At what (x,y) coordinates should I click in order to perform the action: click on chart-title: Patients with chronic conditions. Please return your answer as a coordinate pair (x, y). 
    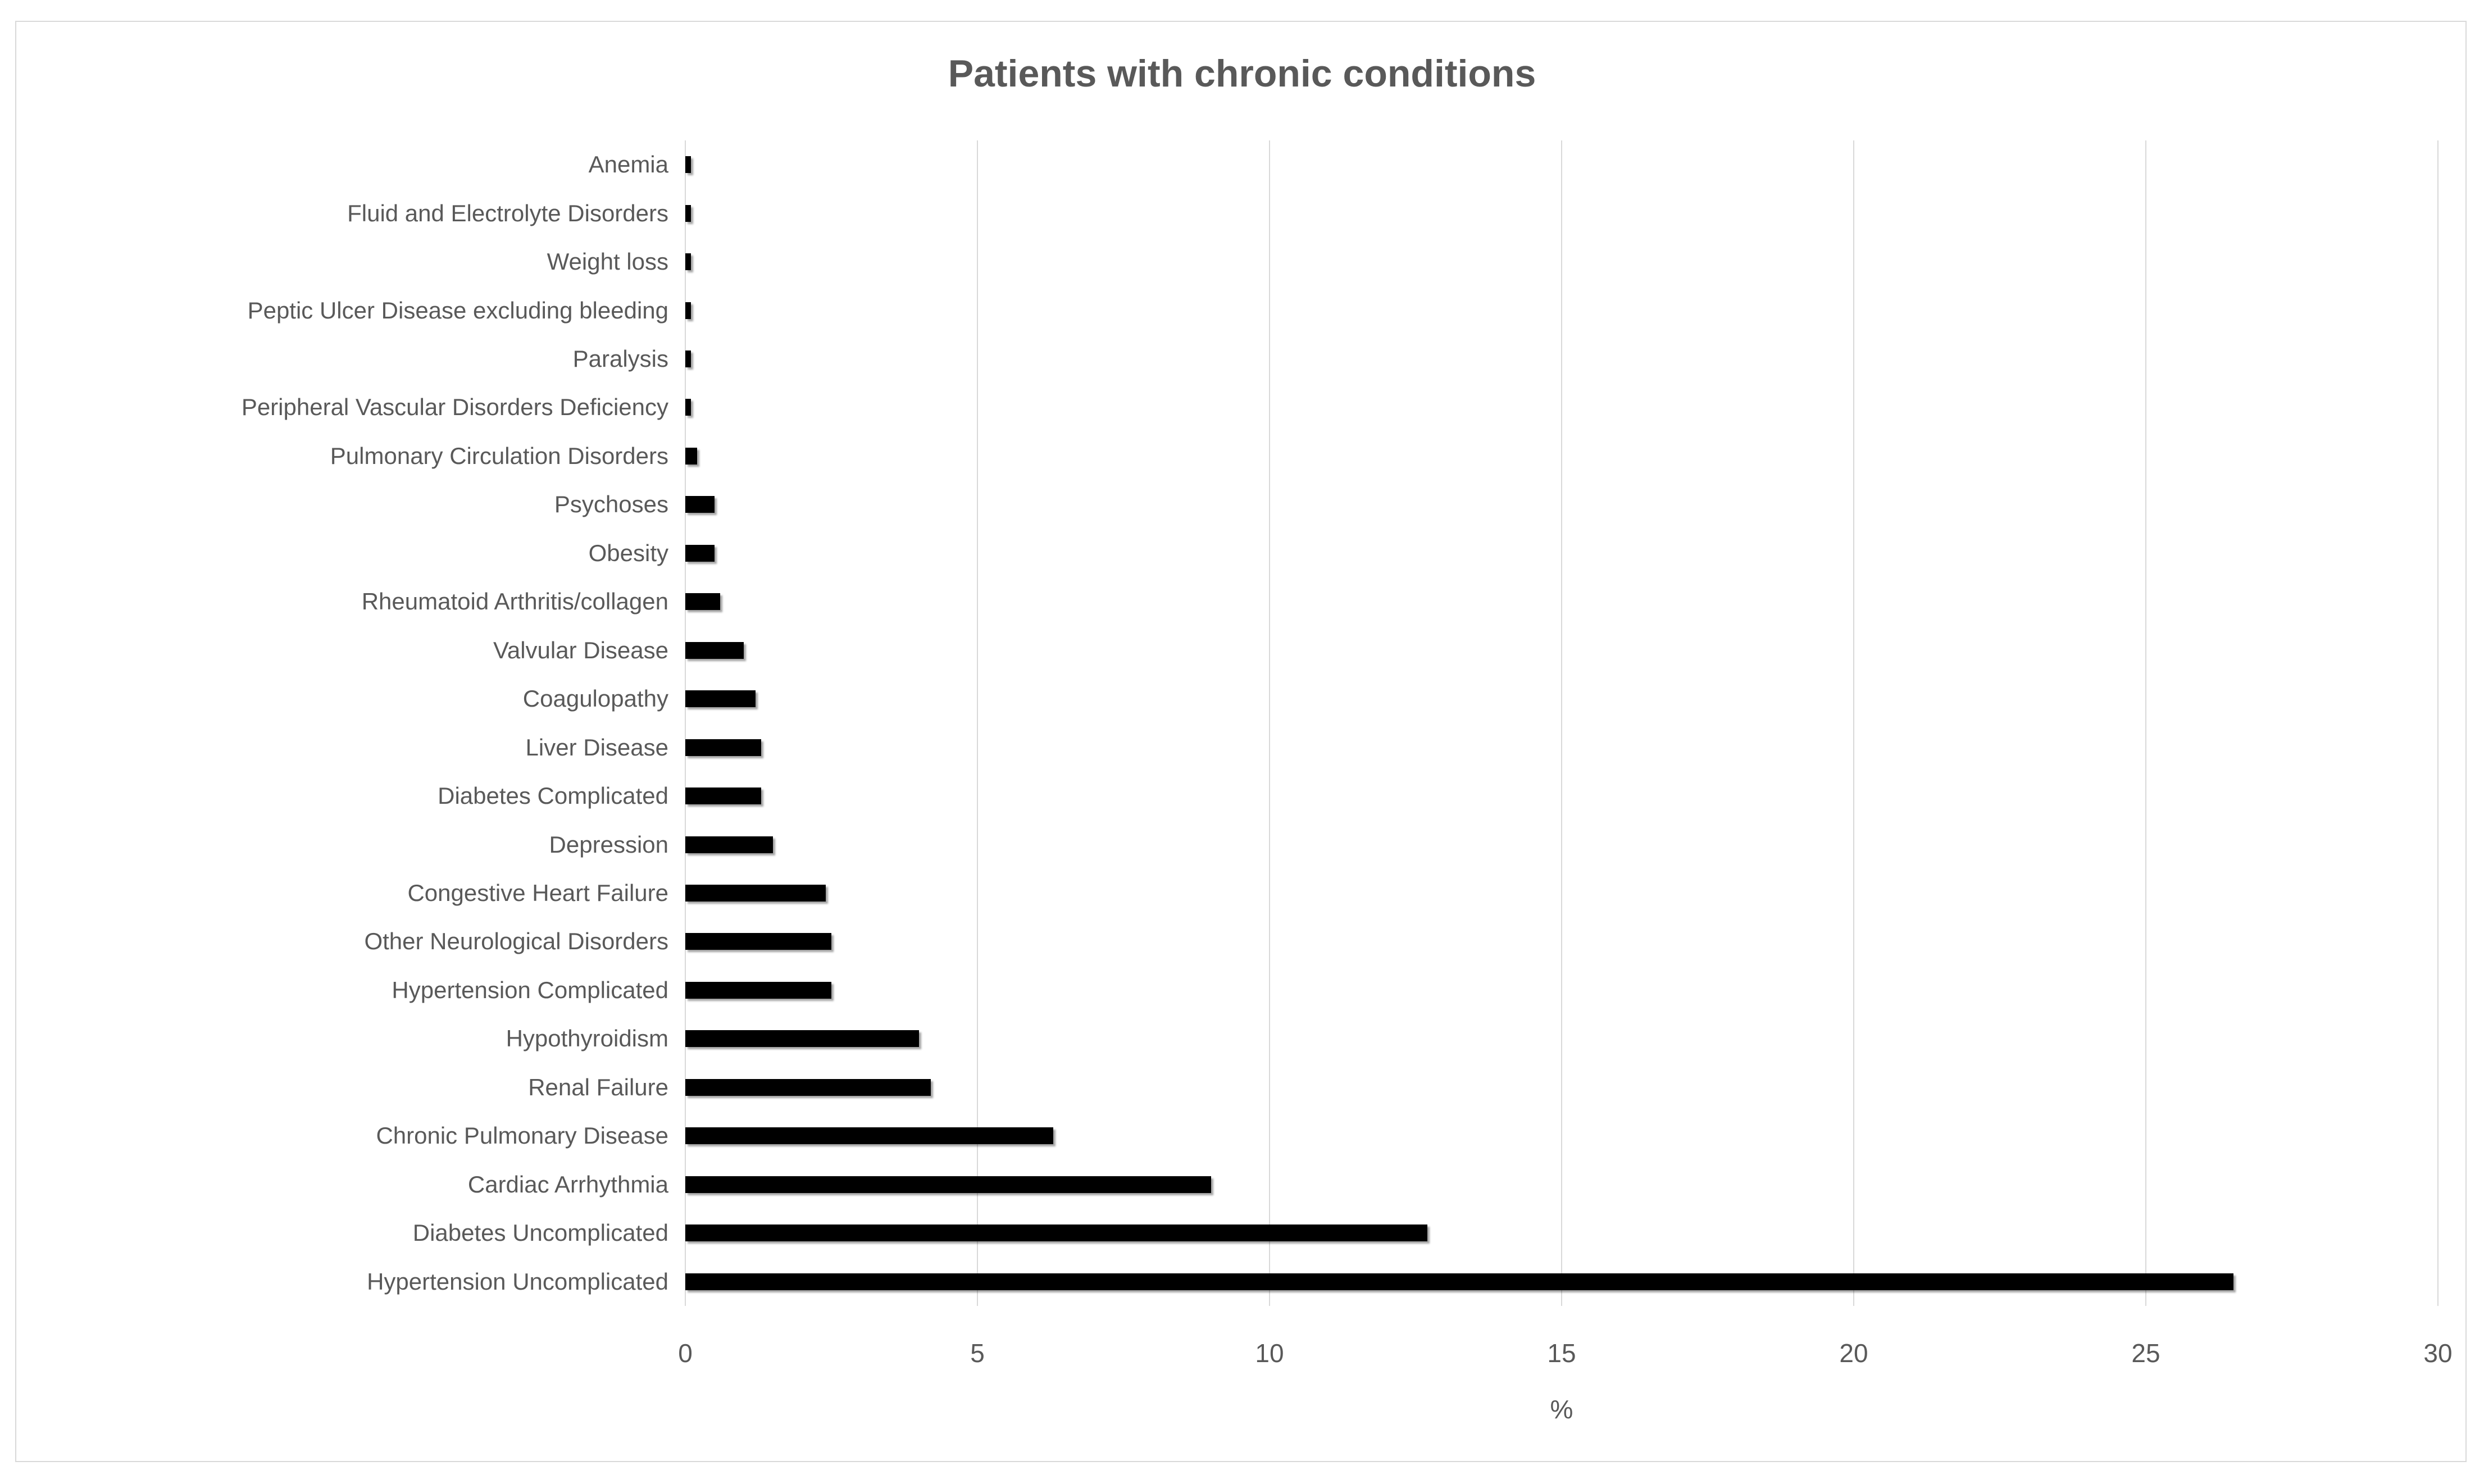
    Looking at the image, I should click on (1242, 73).